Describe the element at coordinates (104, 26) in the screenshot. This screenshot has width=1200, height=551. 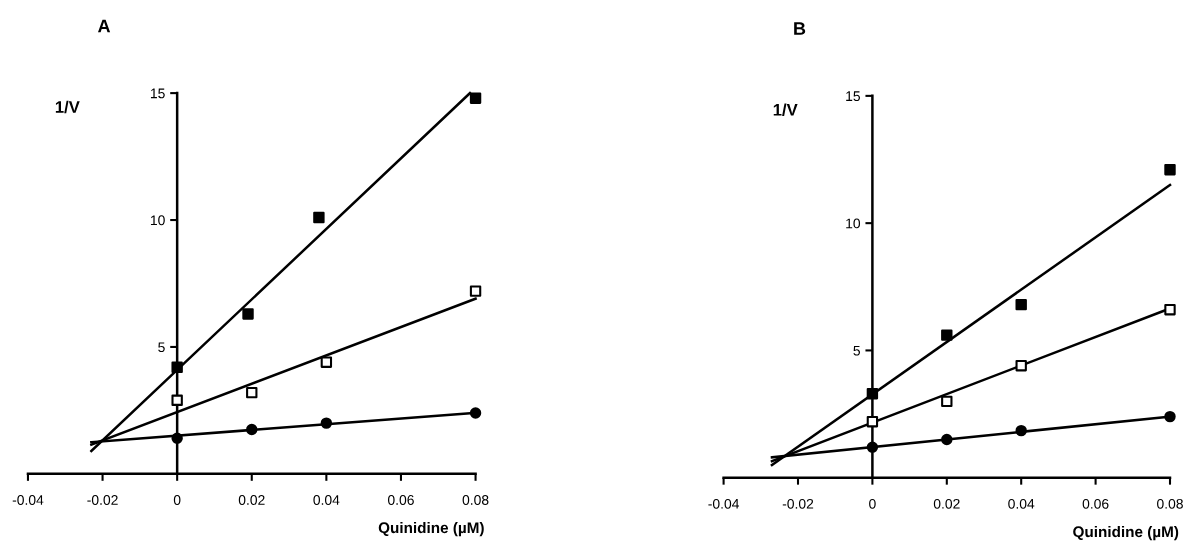
I see `chart-title: A` at that location.